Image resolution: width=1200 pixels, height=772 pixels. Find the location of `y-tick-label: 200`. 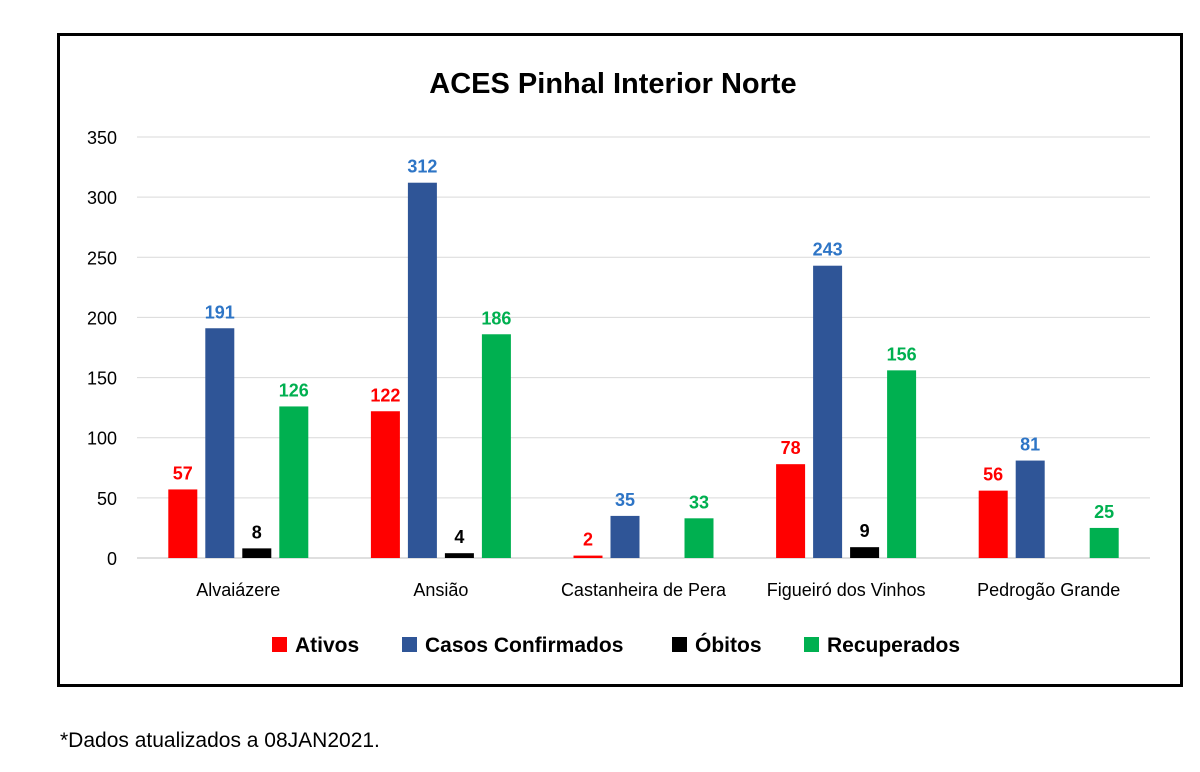

y-tick-label: 200 is located at coordinates (102, 318).